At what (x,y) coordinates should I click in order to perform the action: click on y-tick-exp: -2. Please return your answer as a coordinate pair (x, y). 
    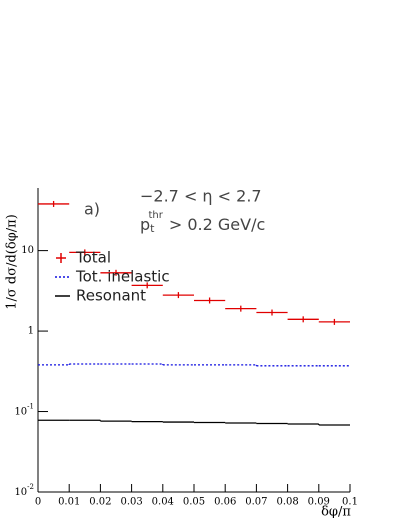
    Looking at the image, I should click on (30, 487).